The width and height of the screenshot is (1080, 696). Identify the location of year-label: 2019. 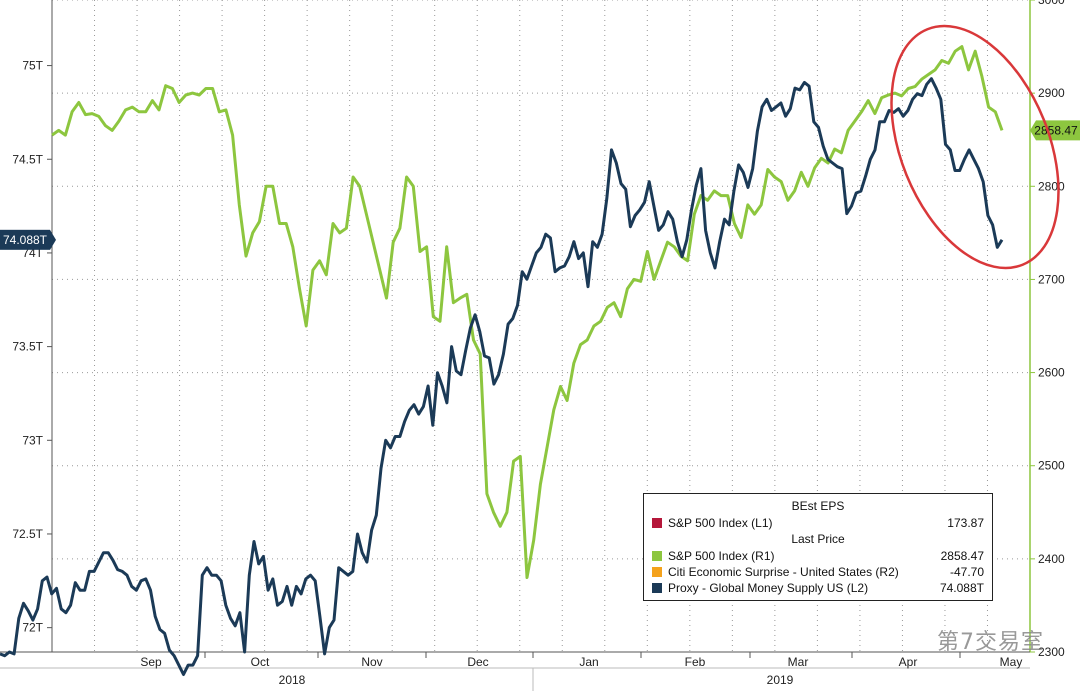
(780, 680).